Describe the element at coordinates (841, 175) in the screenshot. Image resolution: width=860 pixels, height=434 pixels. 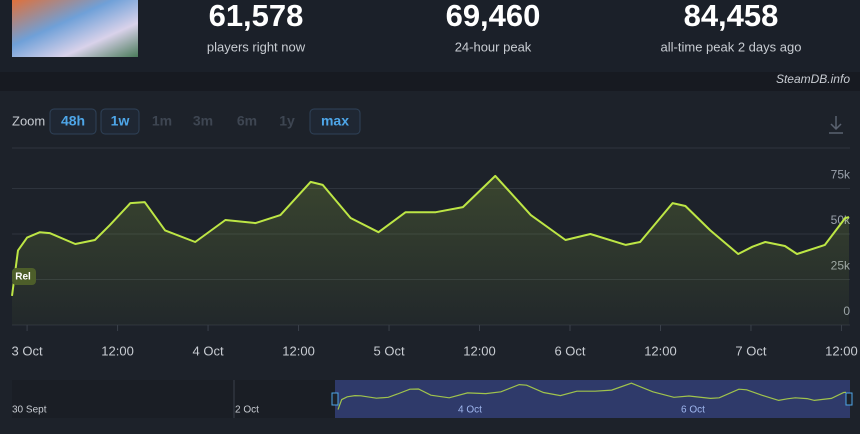
I see `y-tick-label: 75k` at that location.